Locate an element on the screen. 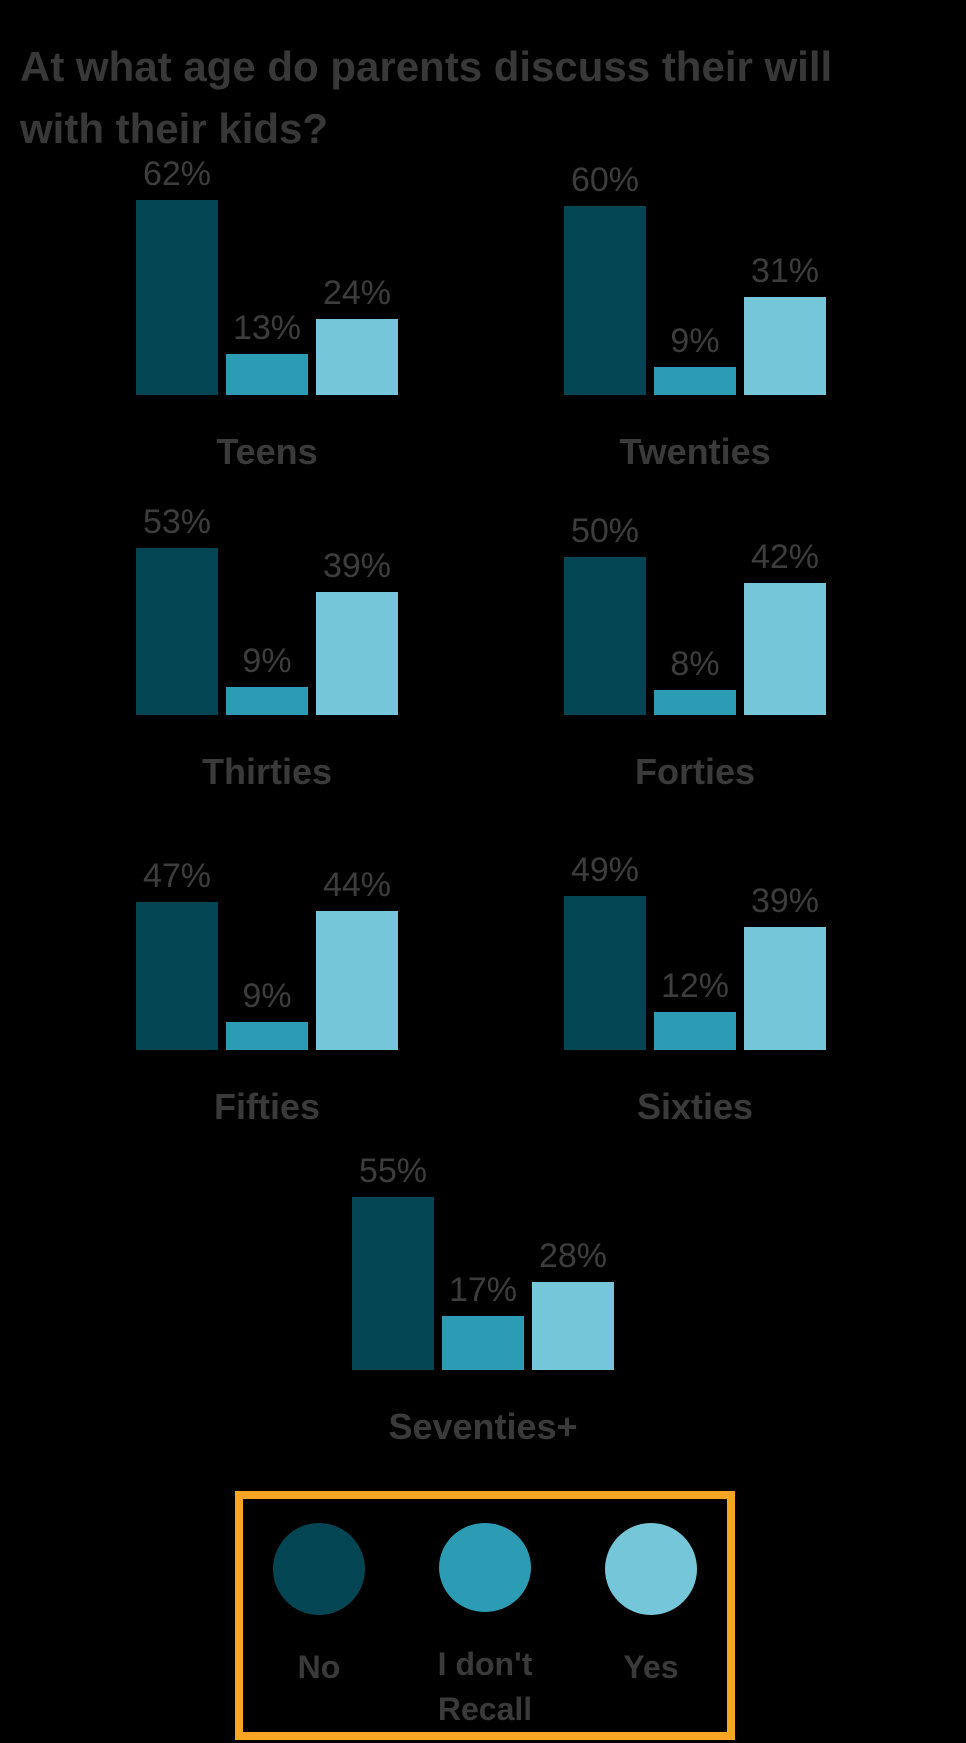 The width and height of the screenshot is (966, 1743). bar-value-label: 12% is located at coordinates (695, 985).